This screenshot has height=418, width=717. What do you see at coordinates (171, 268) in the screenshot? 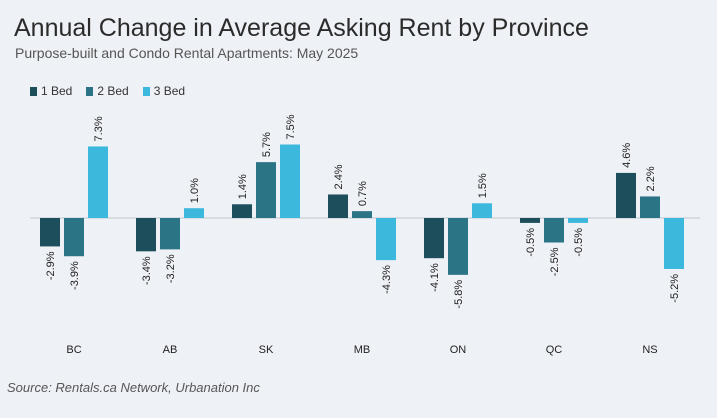
I see `data-label-ab-2-bed: -3.2%` at bounding box center [171, 268].